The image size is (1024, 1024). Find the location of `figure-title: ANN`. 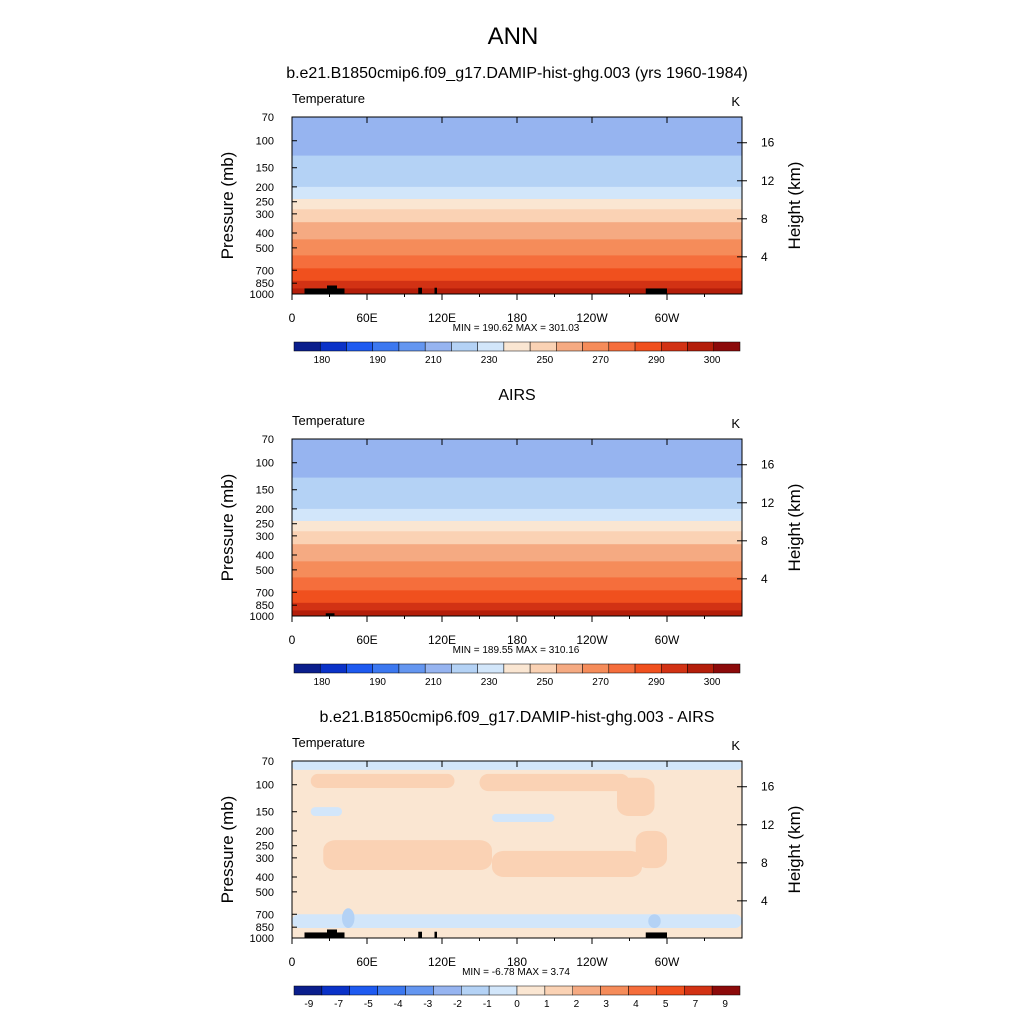

figure-title: ANN is located at coordinates (513, 36).